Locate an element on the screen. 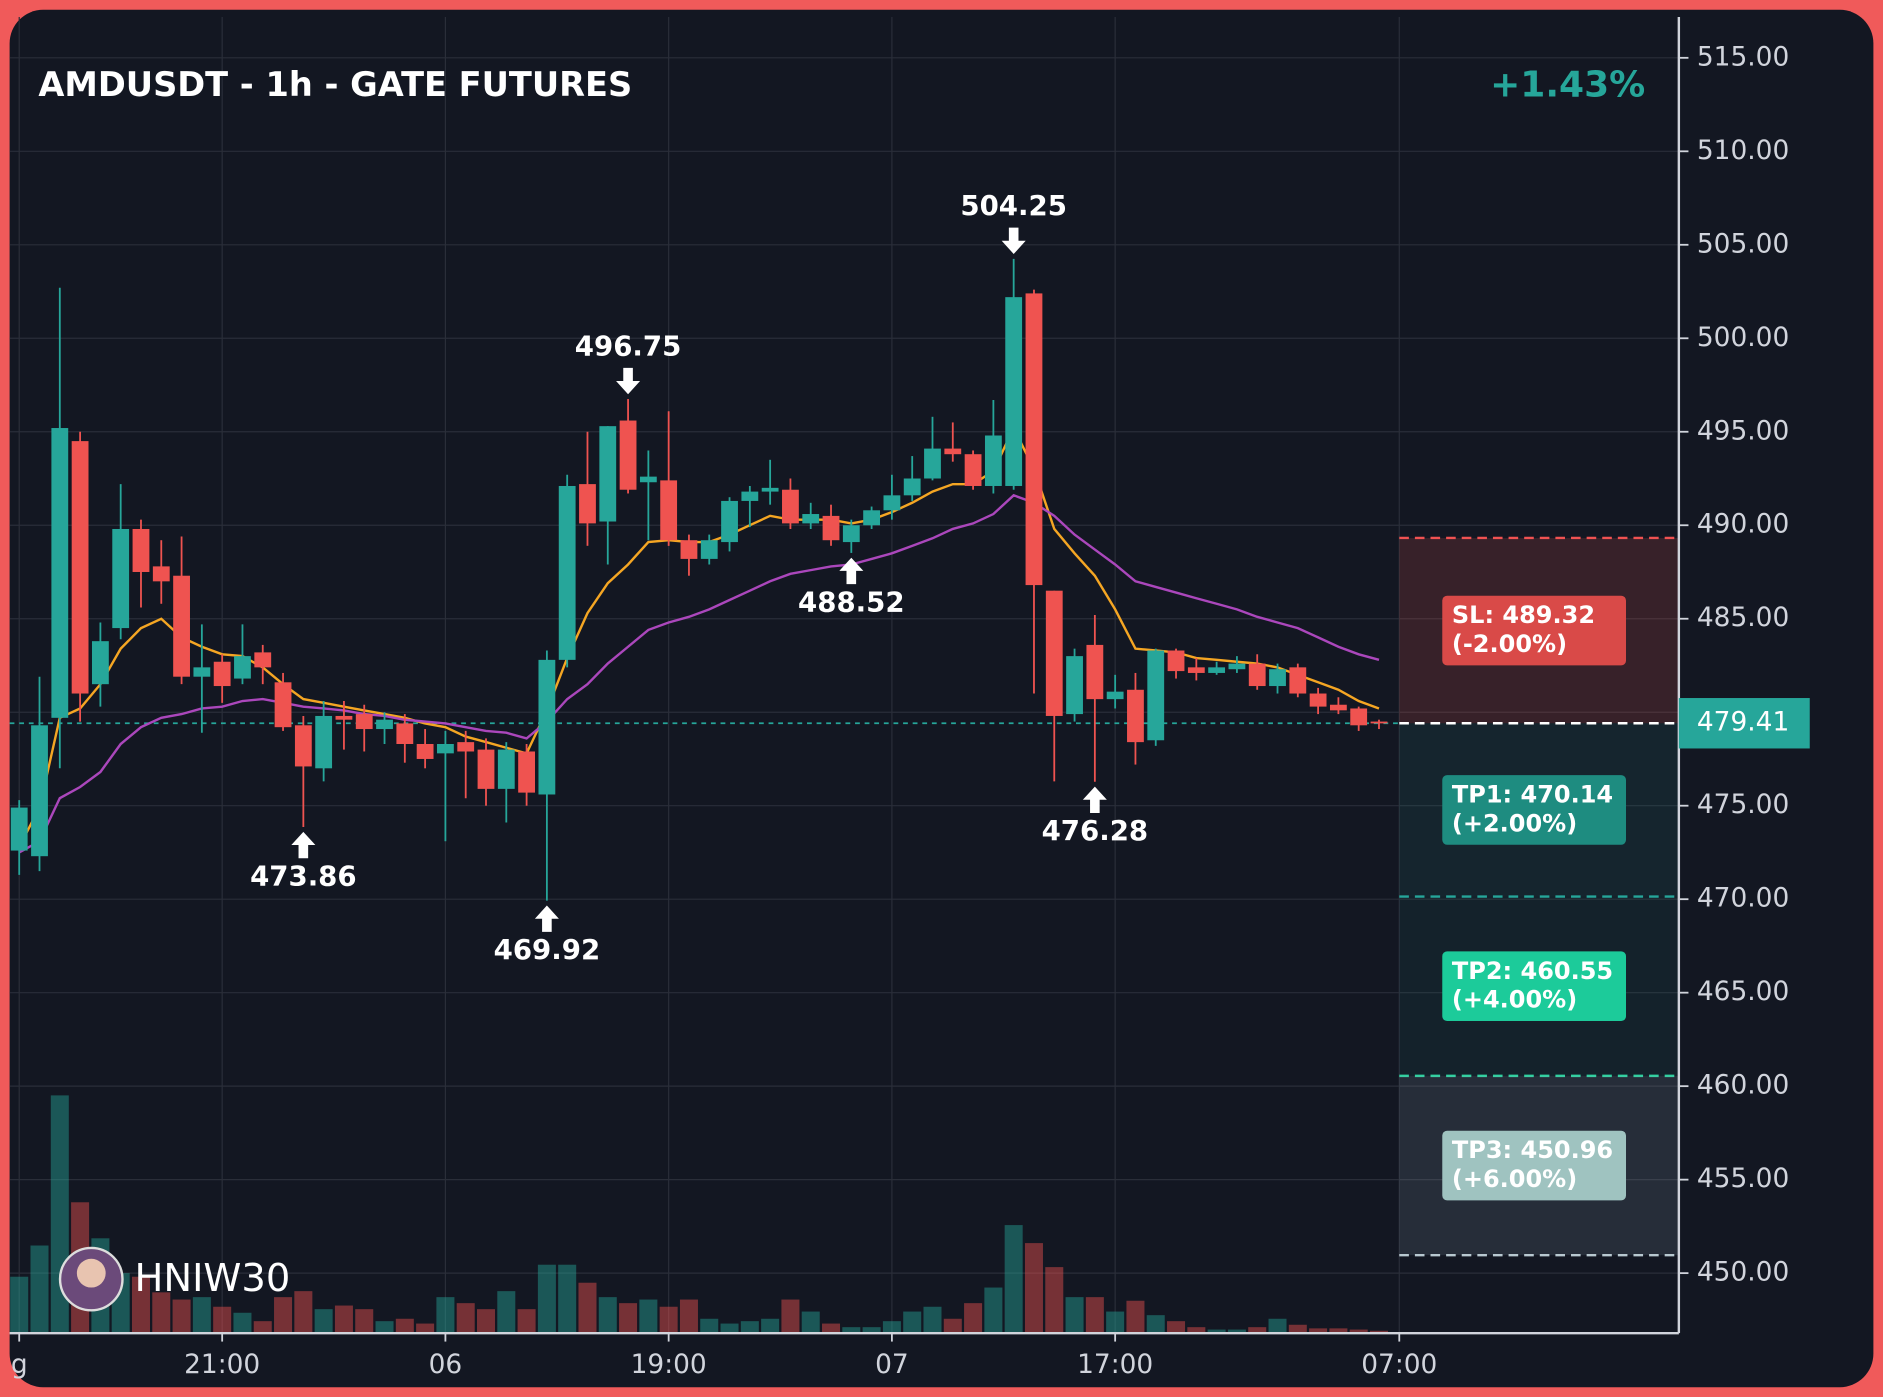  y-tick-label: 455.00 is located at coordinates (1743, 1178).